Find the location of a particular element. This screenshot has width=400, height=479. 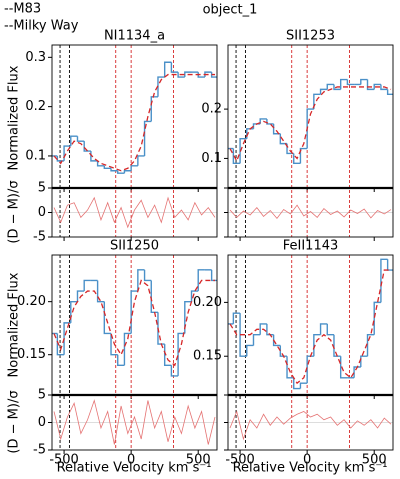

y-tick-label: 0.3 is located at coordinates (35, 57).